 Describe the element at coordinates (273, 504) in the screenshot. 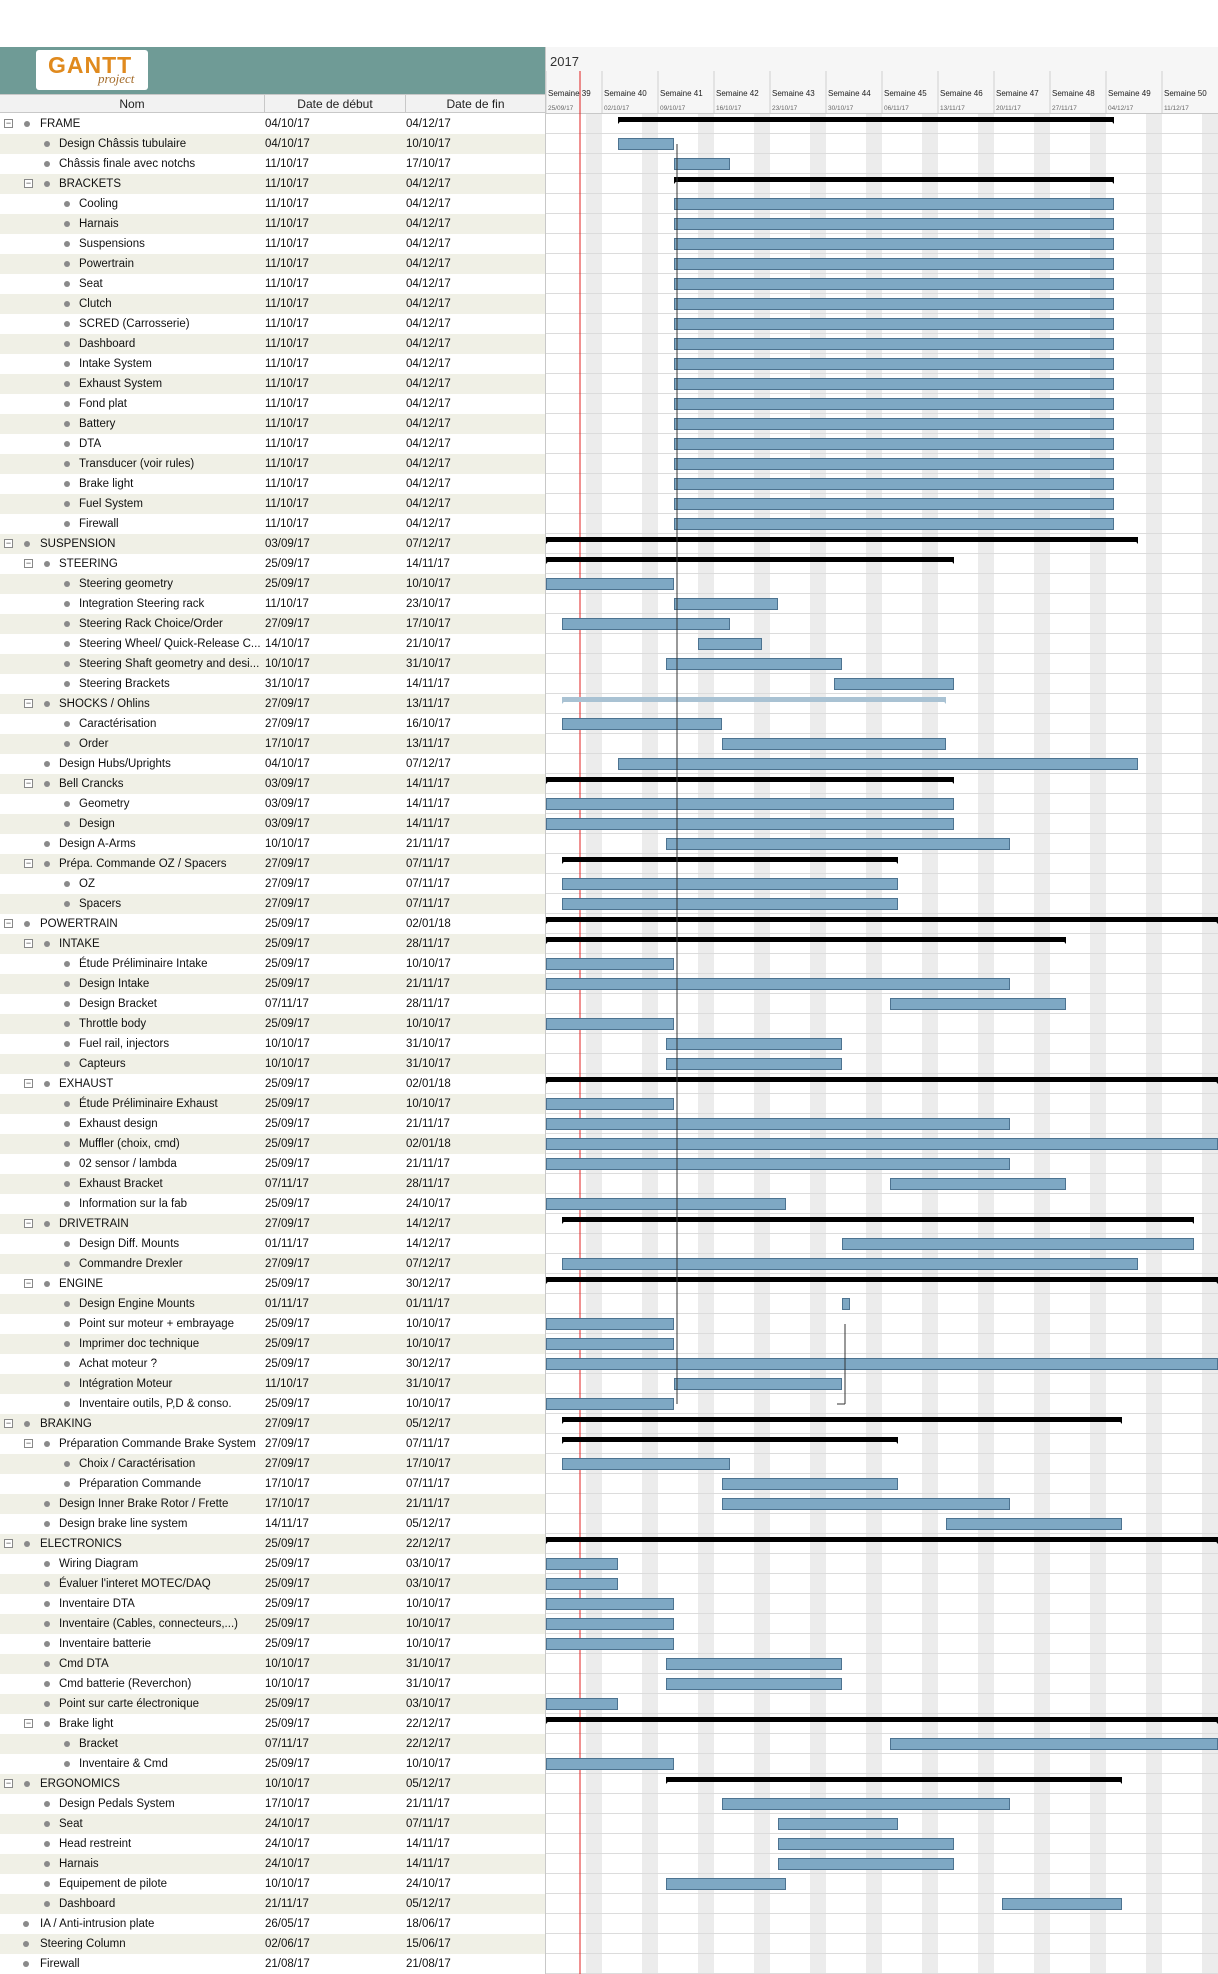

I see `task-row: Fuel System 11/10/17 04/12/17` at that location.